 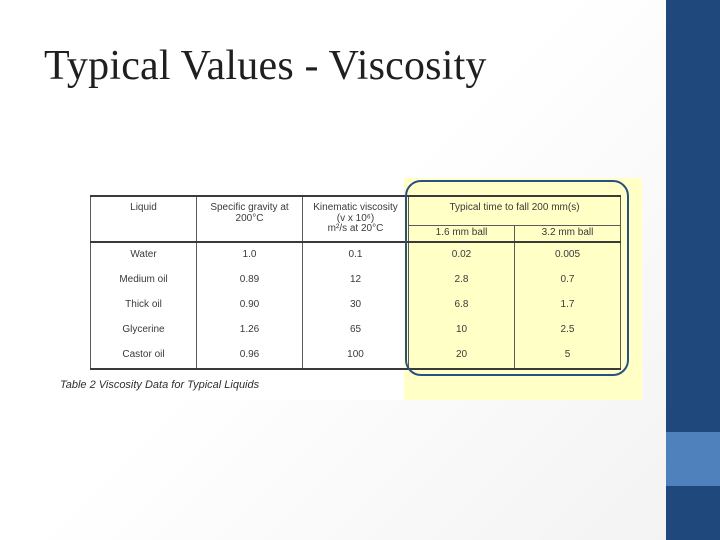 What do you see at coordinates (143, 280) in the screenshot?
I see `cell-liquid: Medium oil` at bounding box center [143, 280].